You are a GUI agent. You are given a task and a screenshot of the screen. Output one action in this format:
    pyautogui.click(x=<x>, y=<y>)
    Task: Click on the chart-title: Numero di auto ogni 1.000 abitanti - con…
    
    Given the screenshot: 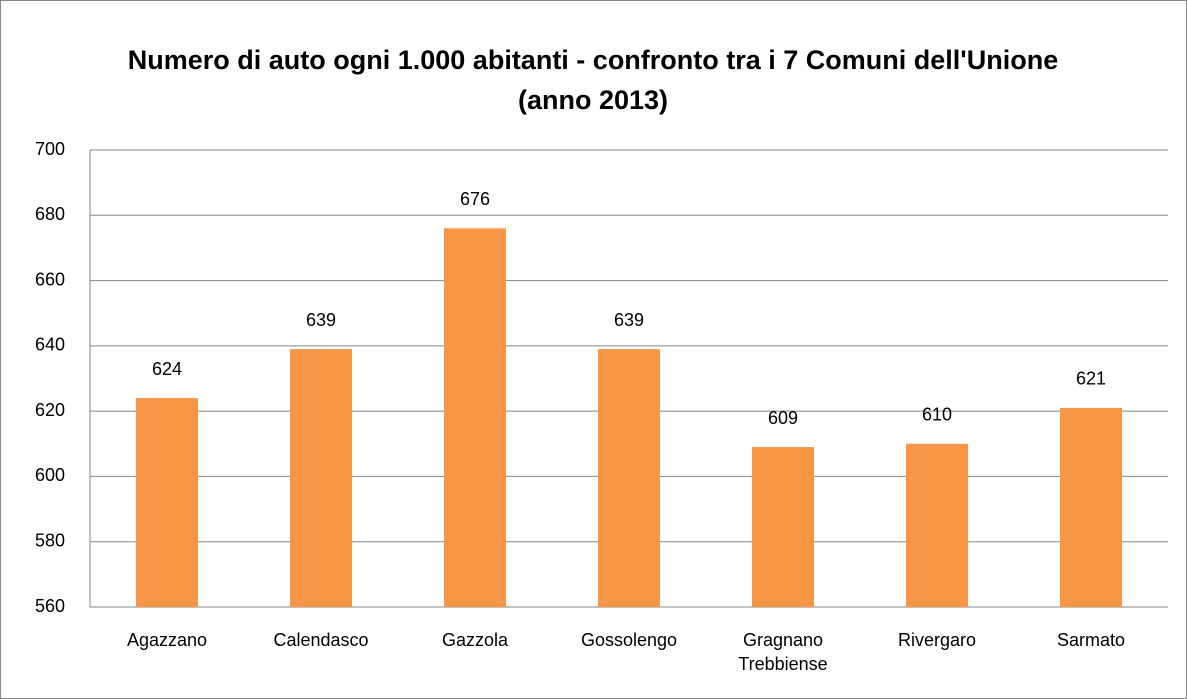 What is the action you would take?
    pyautogui.click(x=593, y=80)
    